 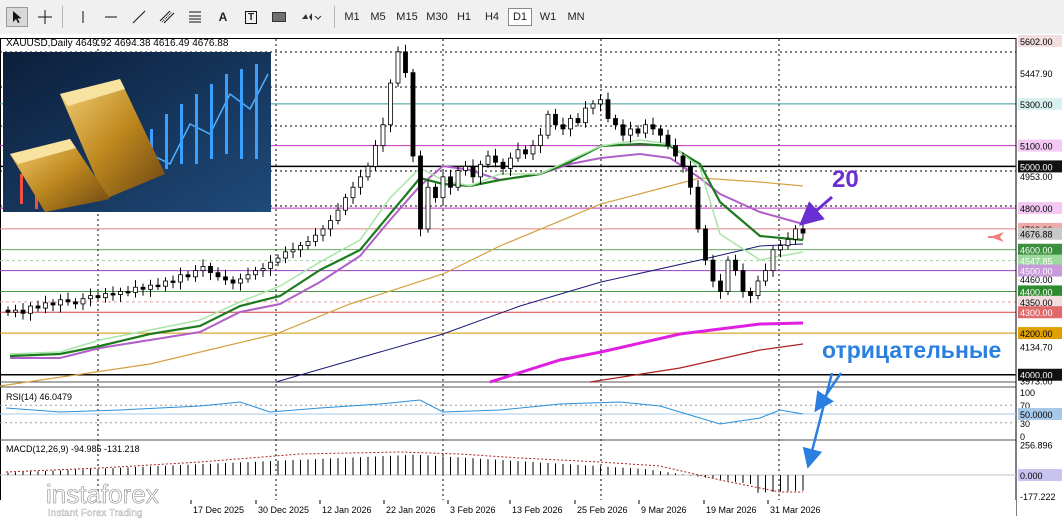 I want to click on price-label: 4300.00, so click(x=1040, y=312).